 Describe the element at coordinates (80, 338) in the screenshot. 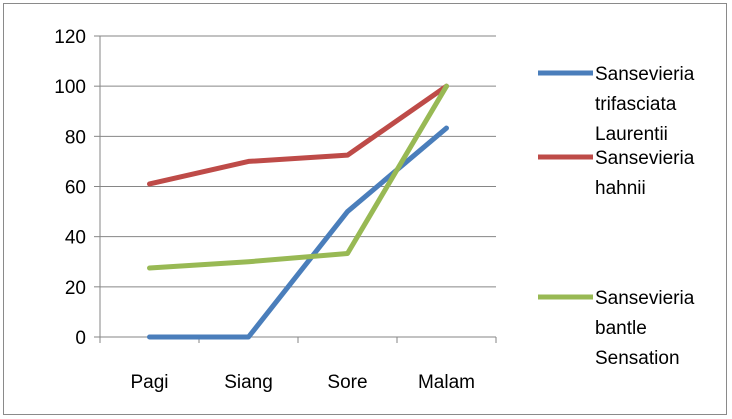

I see `y-tick-label: 0` at that location.